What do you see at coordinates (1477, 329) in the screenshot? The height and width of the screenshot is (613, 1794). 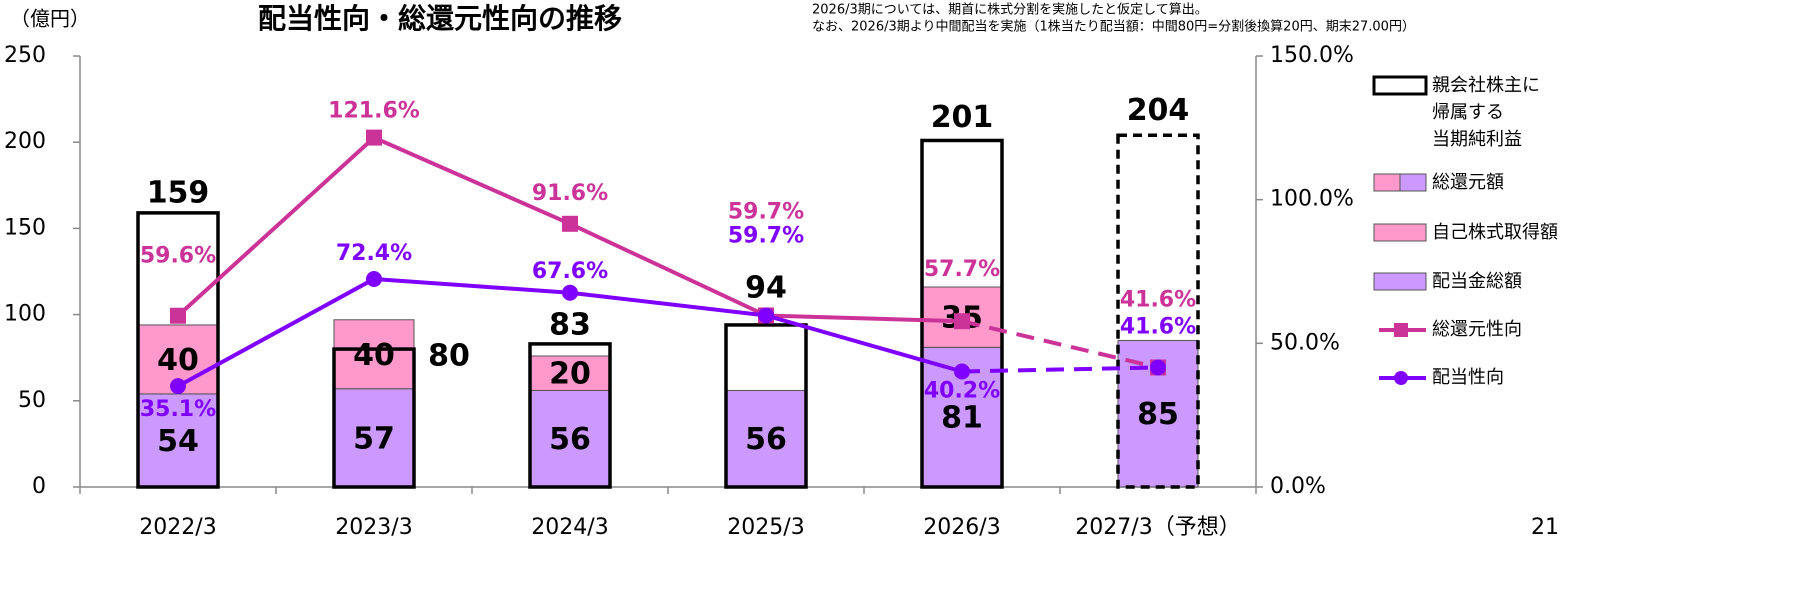 I see `legend-label: 総還元性向` at bounding box center [1477, 329].